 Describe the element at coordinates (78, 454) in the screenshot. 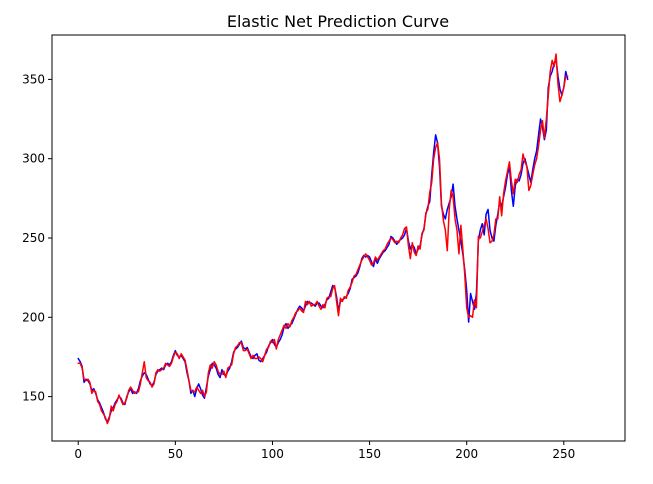

I see `x-tick-label: 0` at that location.